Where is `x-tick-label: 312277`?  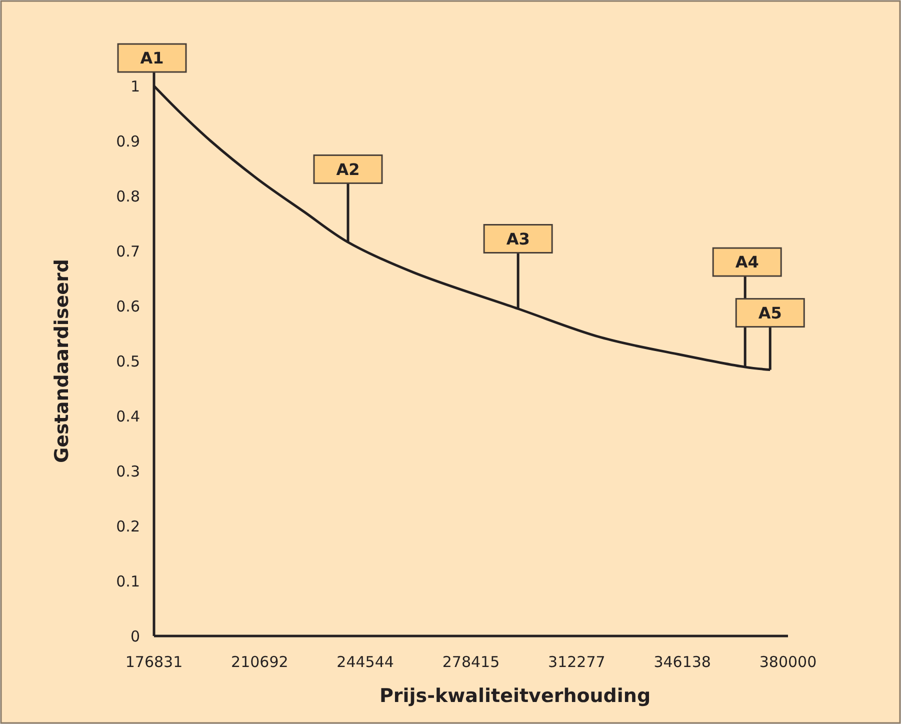 x-tick-label: 312277 is located at coordinates (577, 662).